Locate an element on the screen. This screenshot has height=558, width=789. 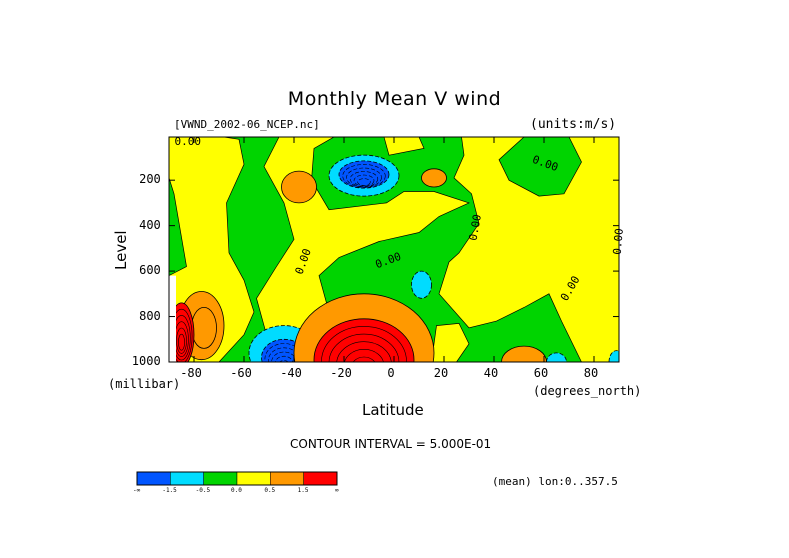
x-axis-units: (degrees_north) is located at coordinates (587, 391).